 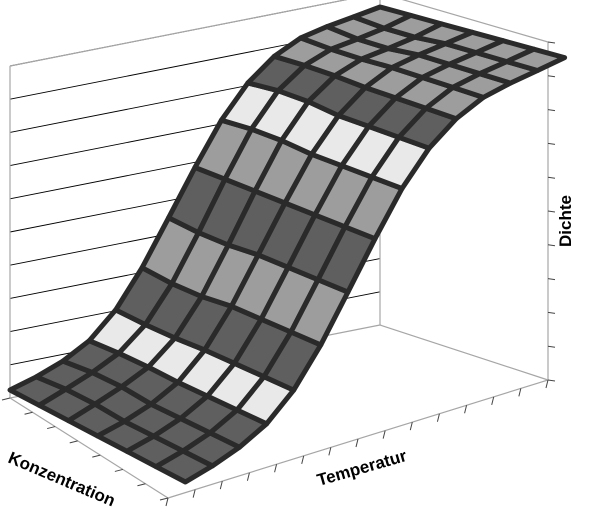 I want to click on surface-facet, so click(x=536, y=59).